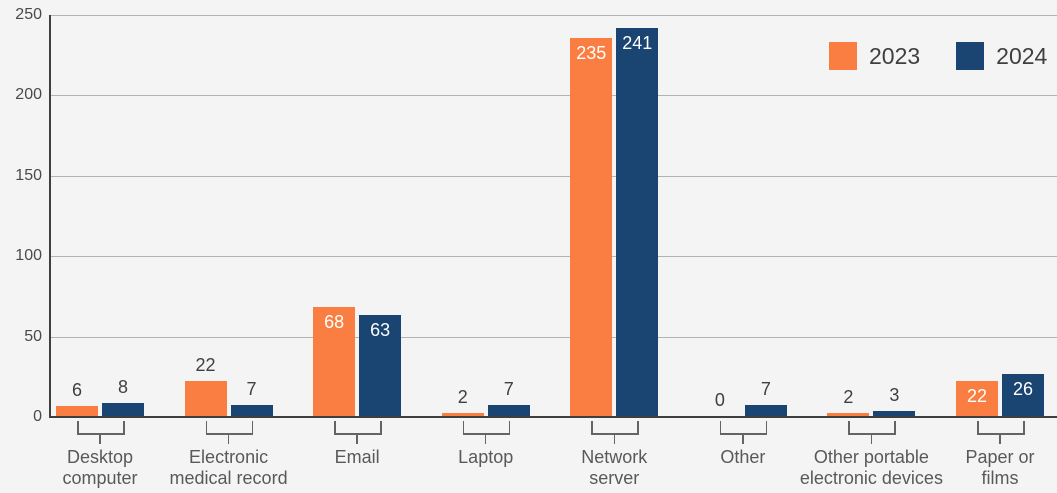 This screenshot has height=493, width=1057. Describe the element at coordinates (37, 416) in the screenshot. I see `y-tick-label-0: 0` at that location.